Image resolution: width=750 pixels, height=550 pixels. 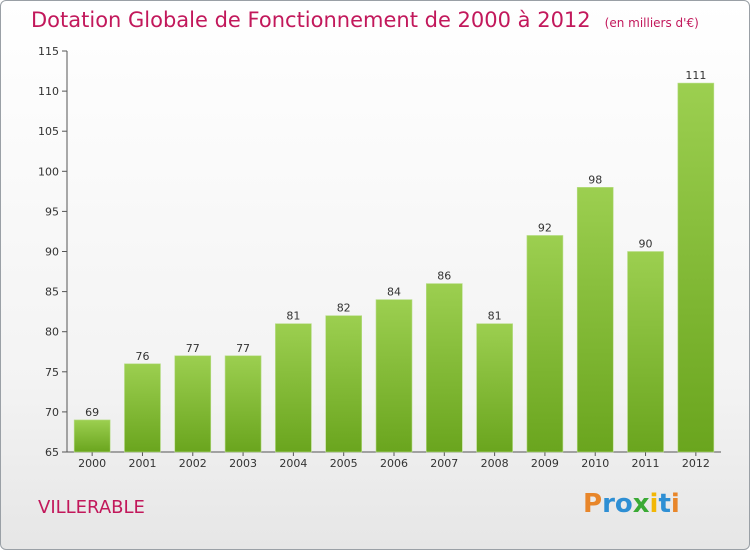 I want to click on logo-letter: x, so click(x=641, y=504).